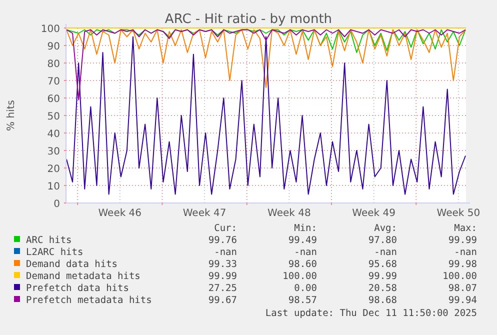  Describe the element at coordinates (53, 117) in the screenshot. I see `y-tick-label: 50` at that location.